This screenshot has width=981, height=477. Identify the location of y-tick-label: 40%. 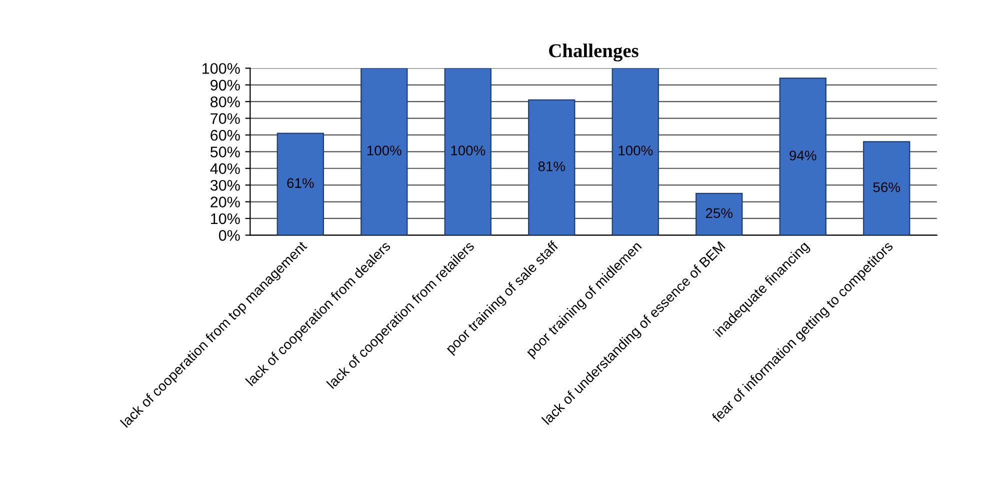
(225, 168).